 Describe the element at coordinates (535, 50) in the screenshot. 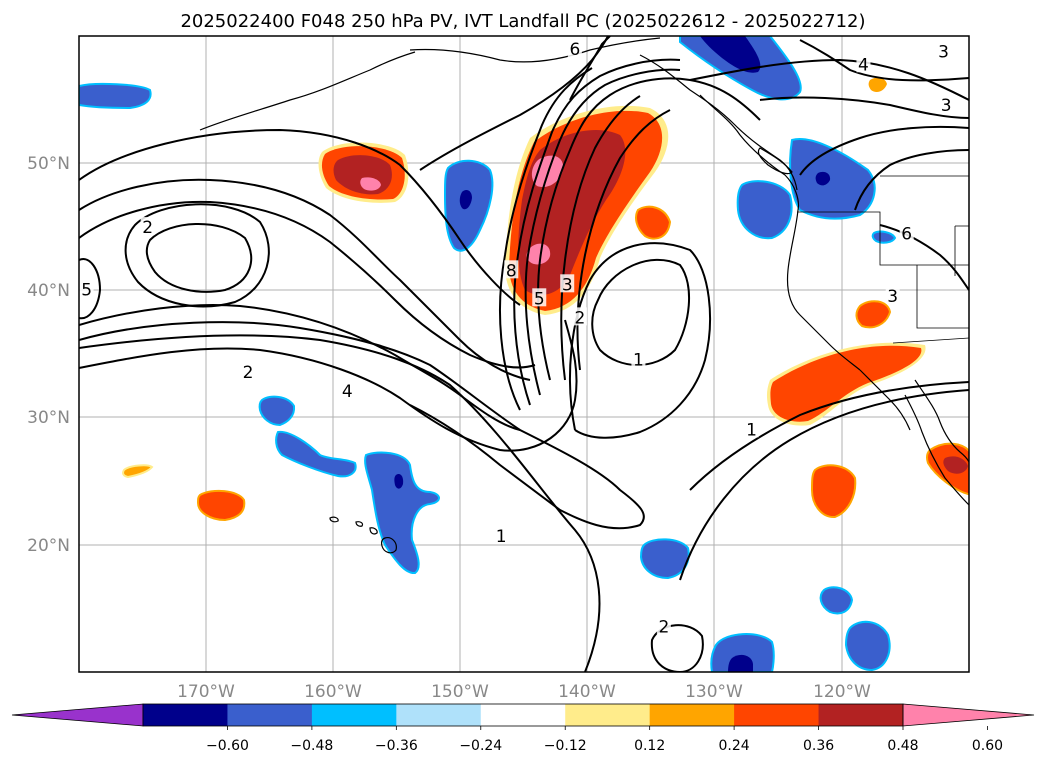

I see `alaska-coast` at that location.